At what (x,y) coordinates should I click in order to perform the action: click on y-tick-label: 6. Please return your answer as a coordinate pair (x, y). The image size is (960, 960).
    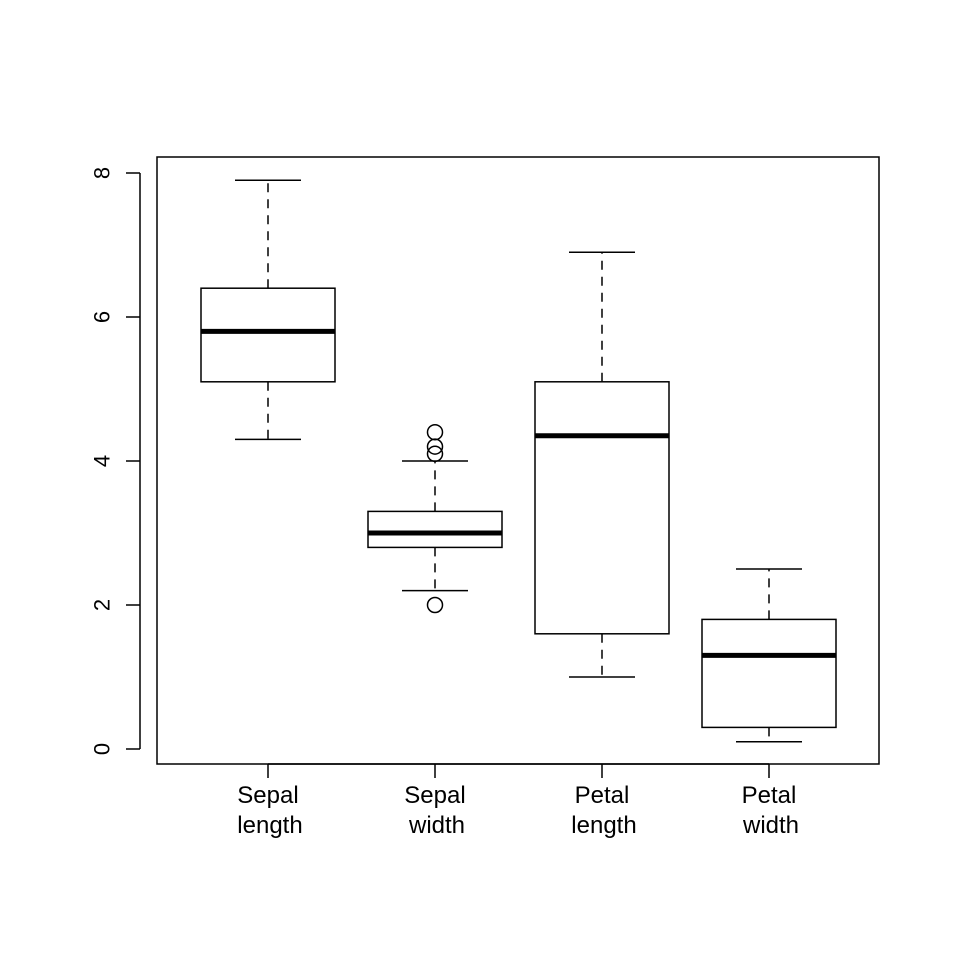
    Looking at the image, I should click on (102, 317).